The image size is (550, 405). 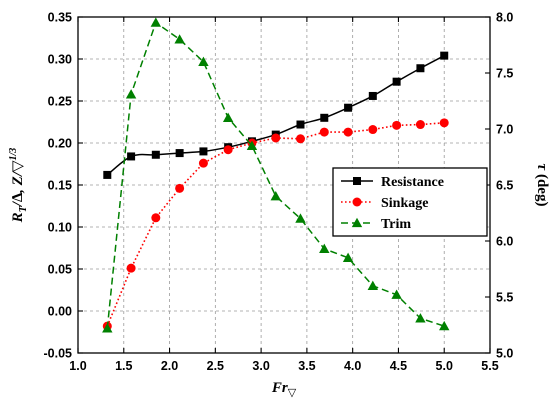 I want to click on y-axis-right-title-unit: (deg), so click(x=542, y=188).